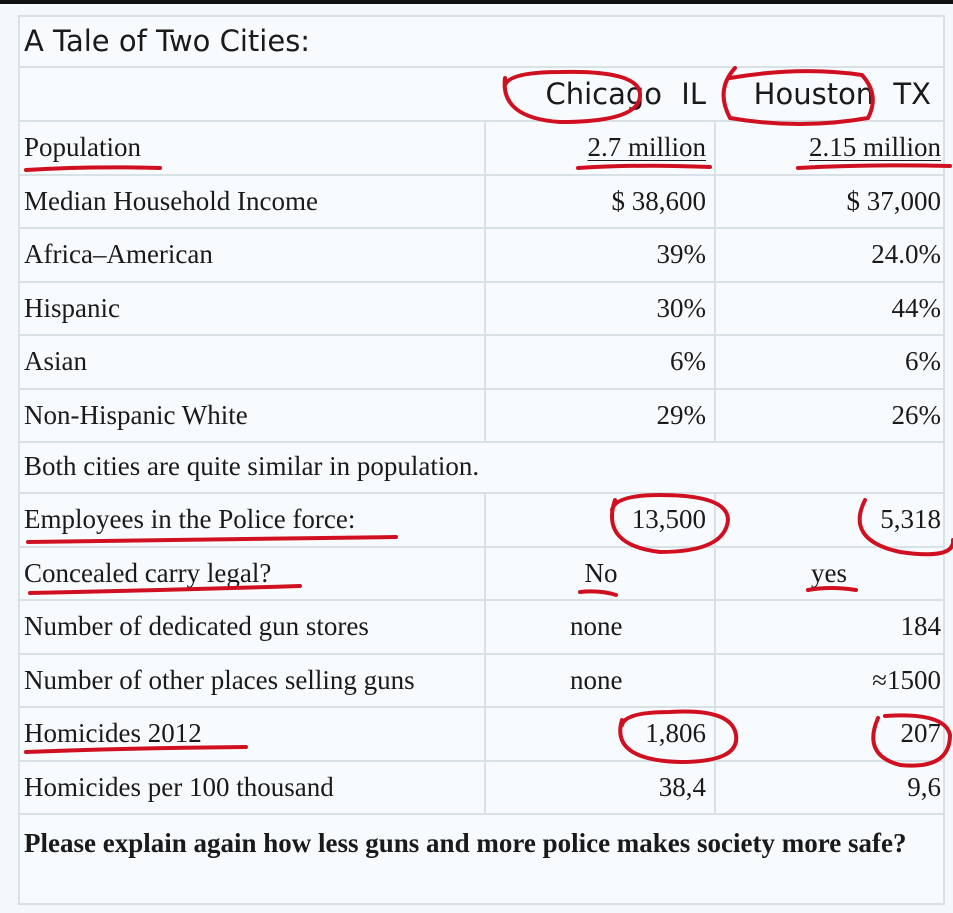  I want to click on chicago-value: 13,500, so click(599, 520).